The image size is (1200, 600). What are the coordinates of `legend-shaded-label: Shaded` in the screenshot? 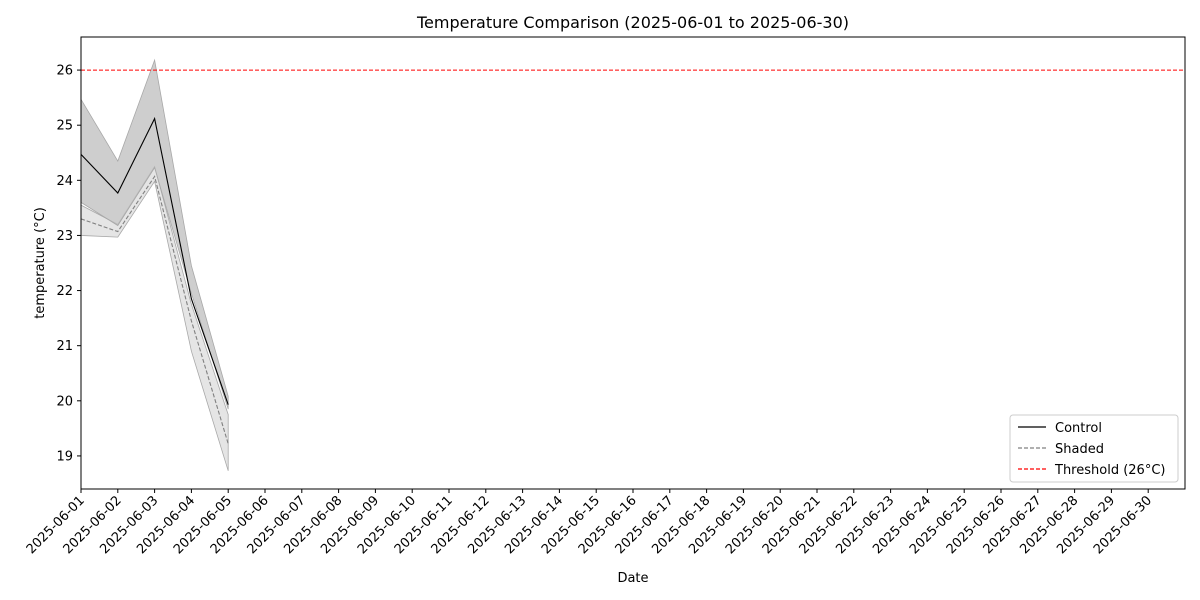 It's located at (1079, 449).